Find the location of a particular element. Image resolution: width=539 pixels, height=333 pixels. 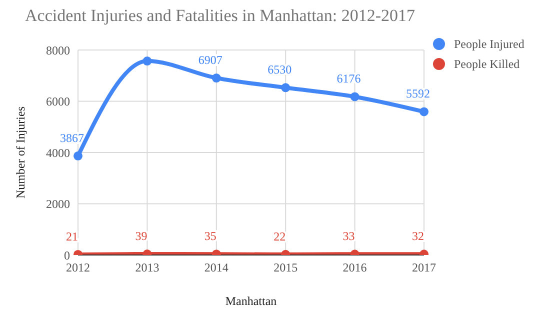

x-axis-title: Manhattan is located at coordinates (251, 301).